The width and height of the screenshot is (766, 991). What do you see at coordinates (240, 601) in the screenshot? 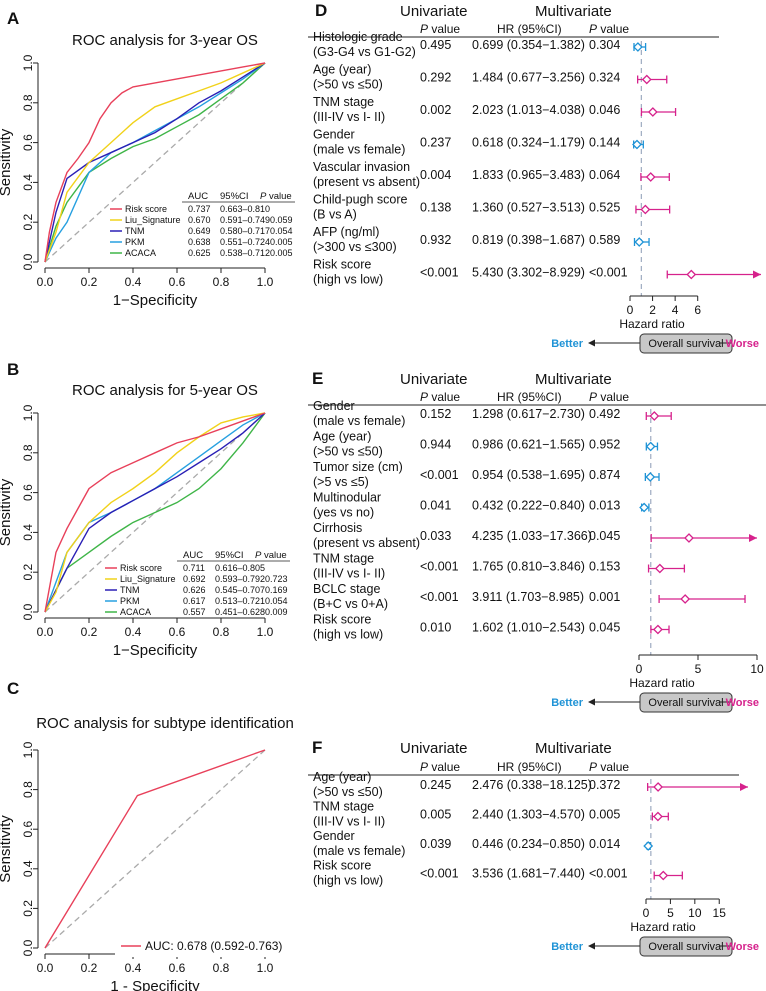
I see `legend-ci: 0.513–0.721` at bounding box center [240, 601].